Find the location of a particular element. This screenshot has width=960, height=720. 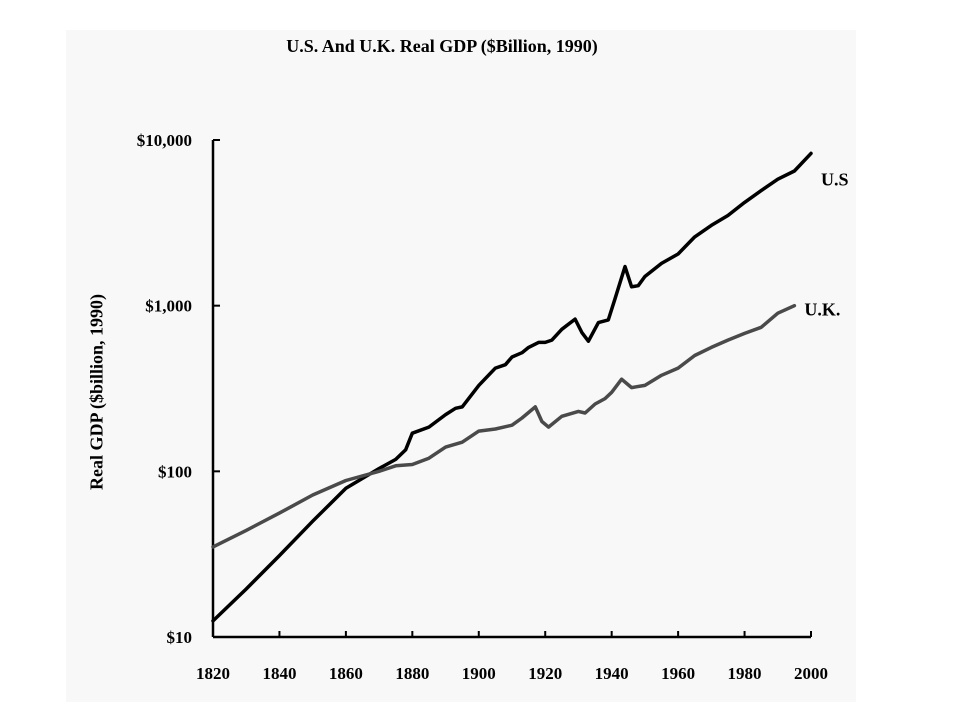

chart-title: U.S. And U.K. Real GDP ($Billion, 1990) is located at coordinates (442, 46).